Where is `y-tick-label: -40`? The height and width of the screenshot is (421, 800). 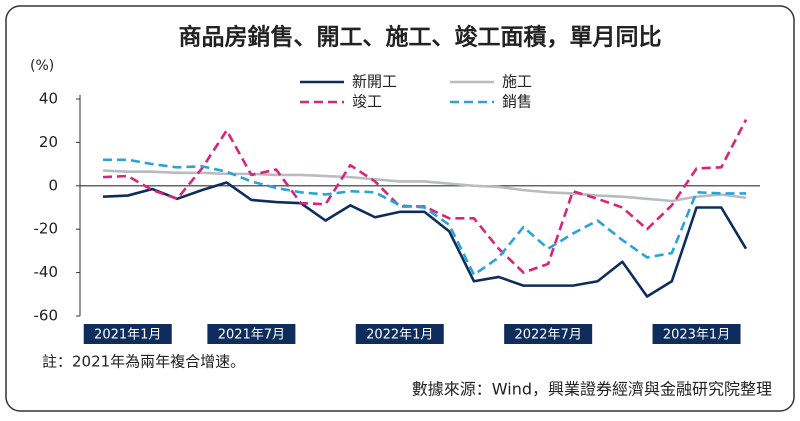 y-tick-label: -40 is located at coordinates (46, 272).